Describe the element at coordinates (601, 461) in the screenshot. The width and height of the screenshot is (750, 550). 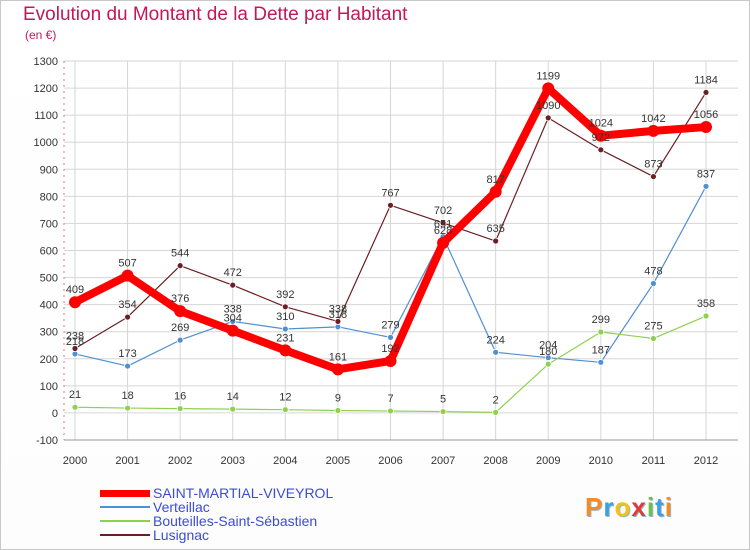
I see `x-tick-label: 2010` at that location.